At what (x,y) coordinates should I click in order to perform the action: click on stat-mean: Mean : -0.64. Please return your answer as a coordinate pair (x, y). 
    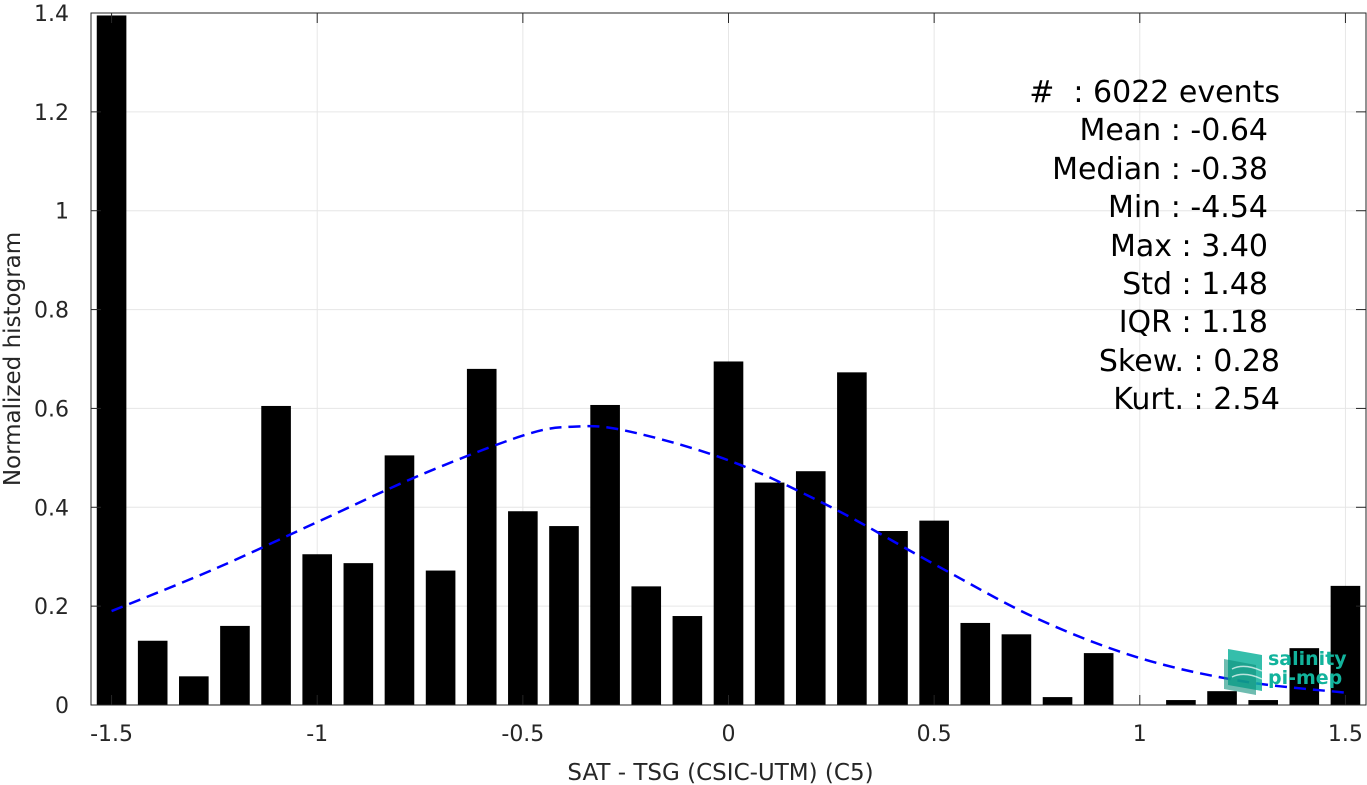
    Looking at the image, I should click on (1173, 131).